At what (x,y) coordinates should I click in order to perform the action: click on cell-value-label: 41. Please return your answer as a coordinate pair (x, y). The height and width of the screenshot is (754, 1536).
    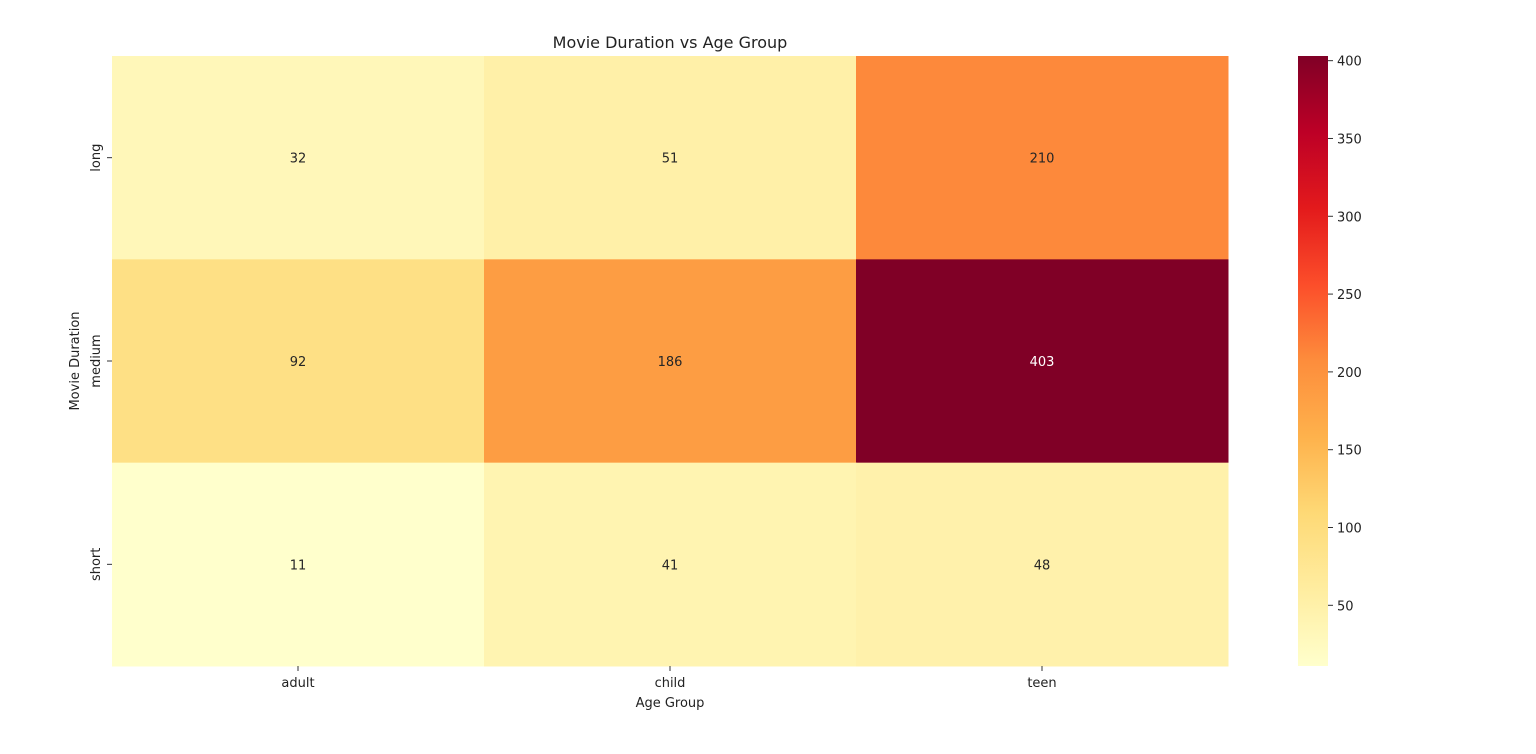
    Looking at the image, I should click on (670, 565).